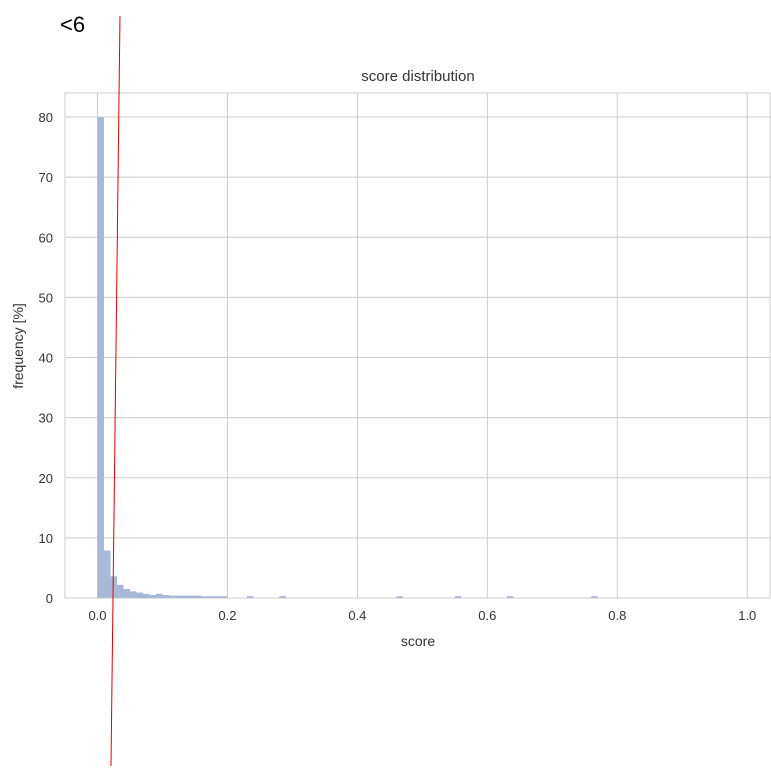 The image size is (771, 768). What do you see at coordinates (46, 177) in the screenshot?
I see `y-tick-label: 70` at bounding box center [46, 177].